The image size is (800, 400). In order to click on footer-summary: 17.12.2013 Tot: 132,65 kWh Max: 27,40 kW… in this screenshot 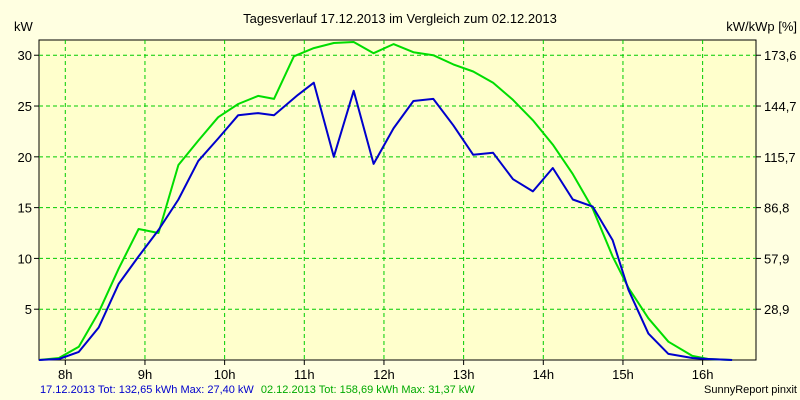, I will do `click(257, 390)`.